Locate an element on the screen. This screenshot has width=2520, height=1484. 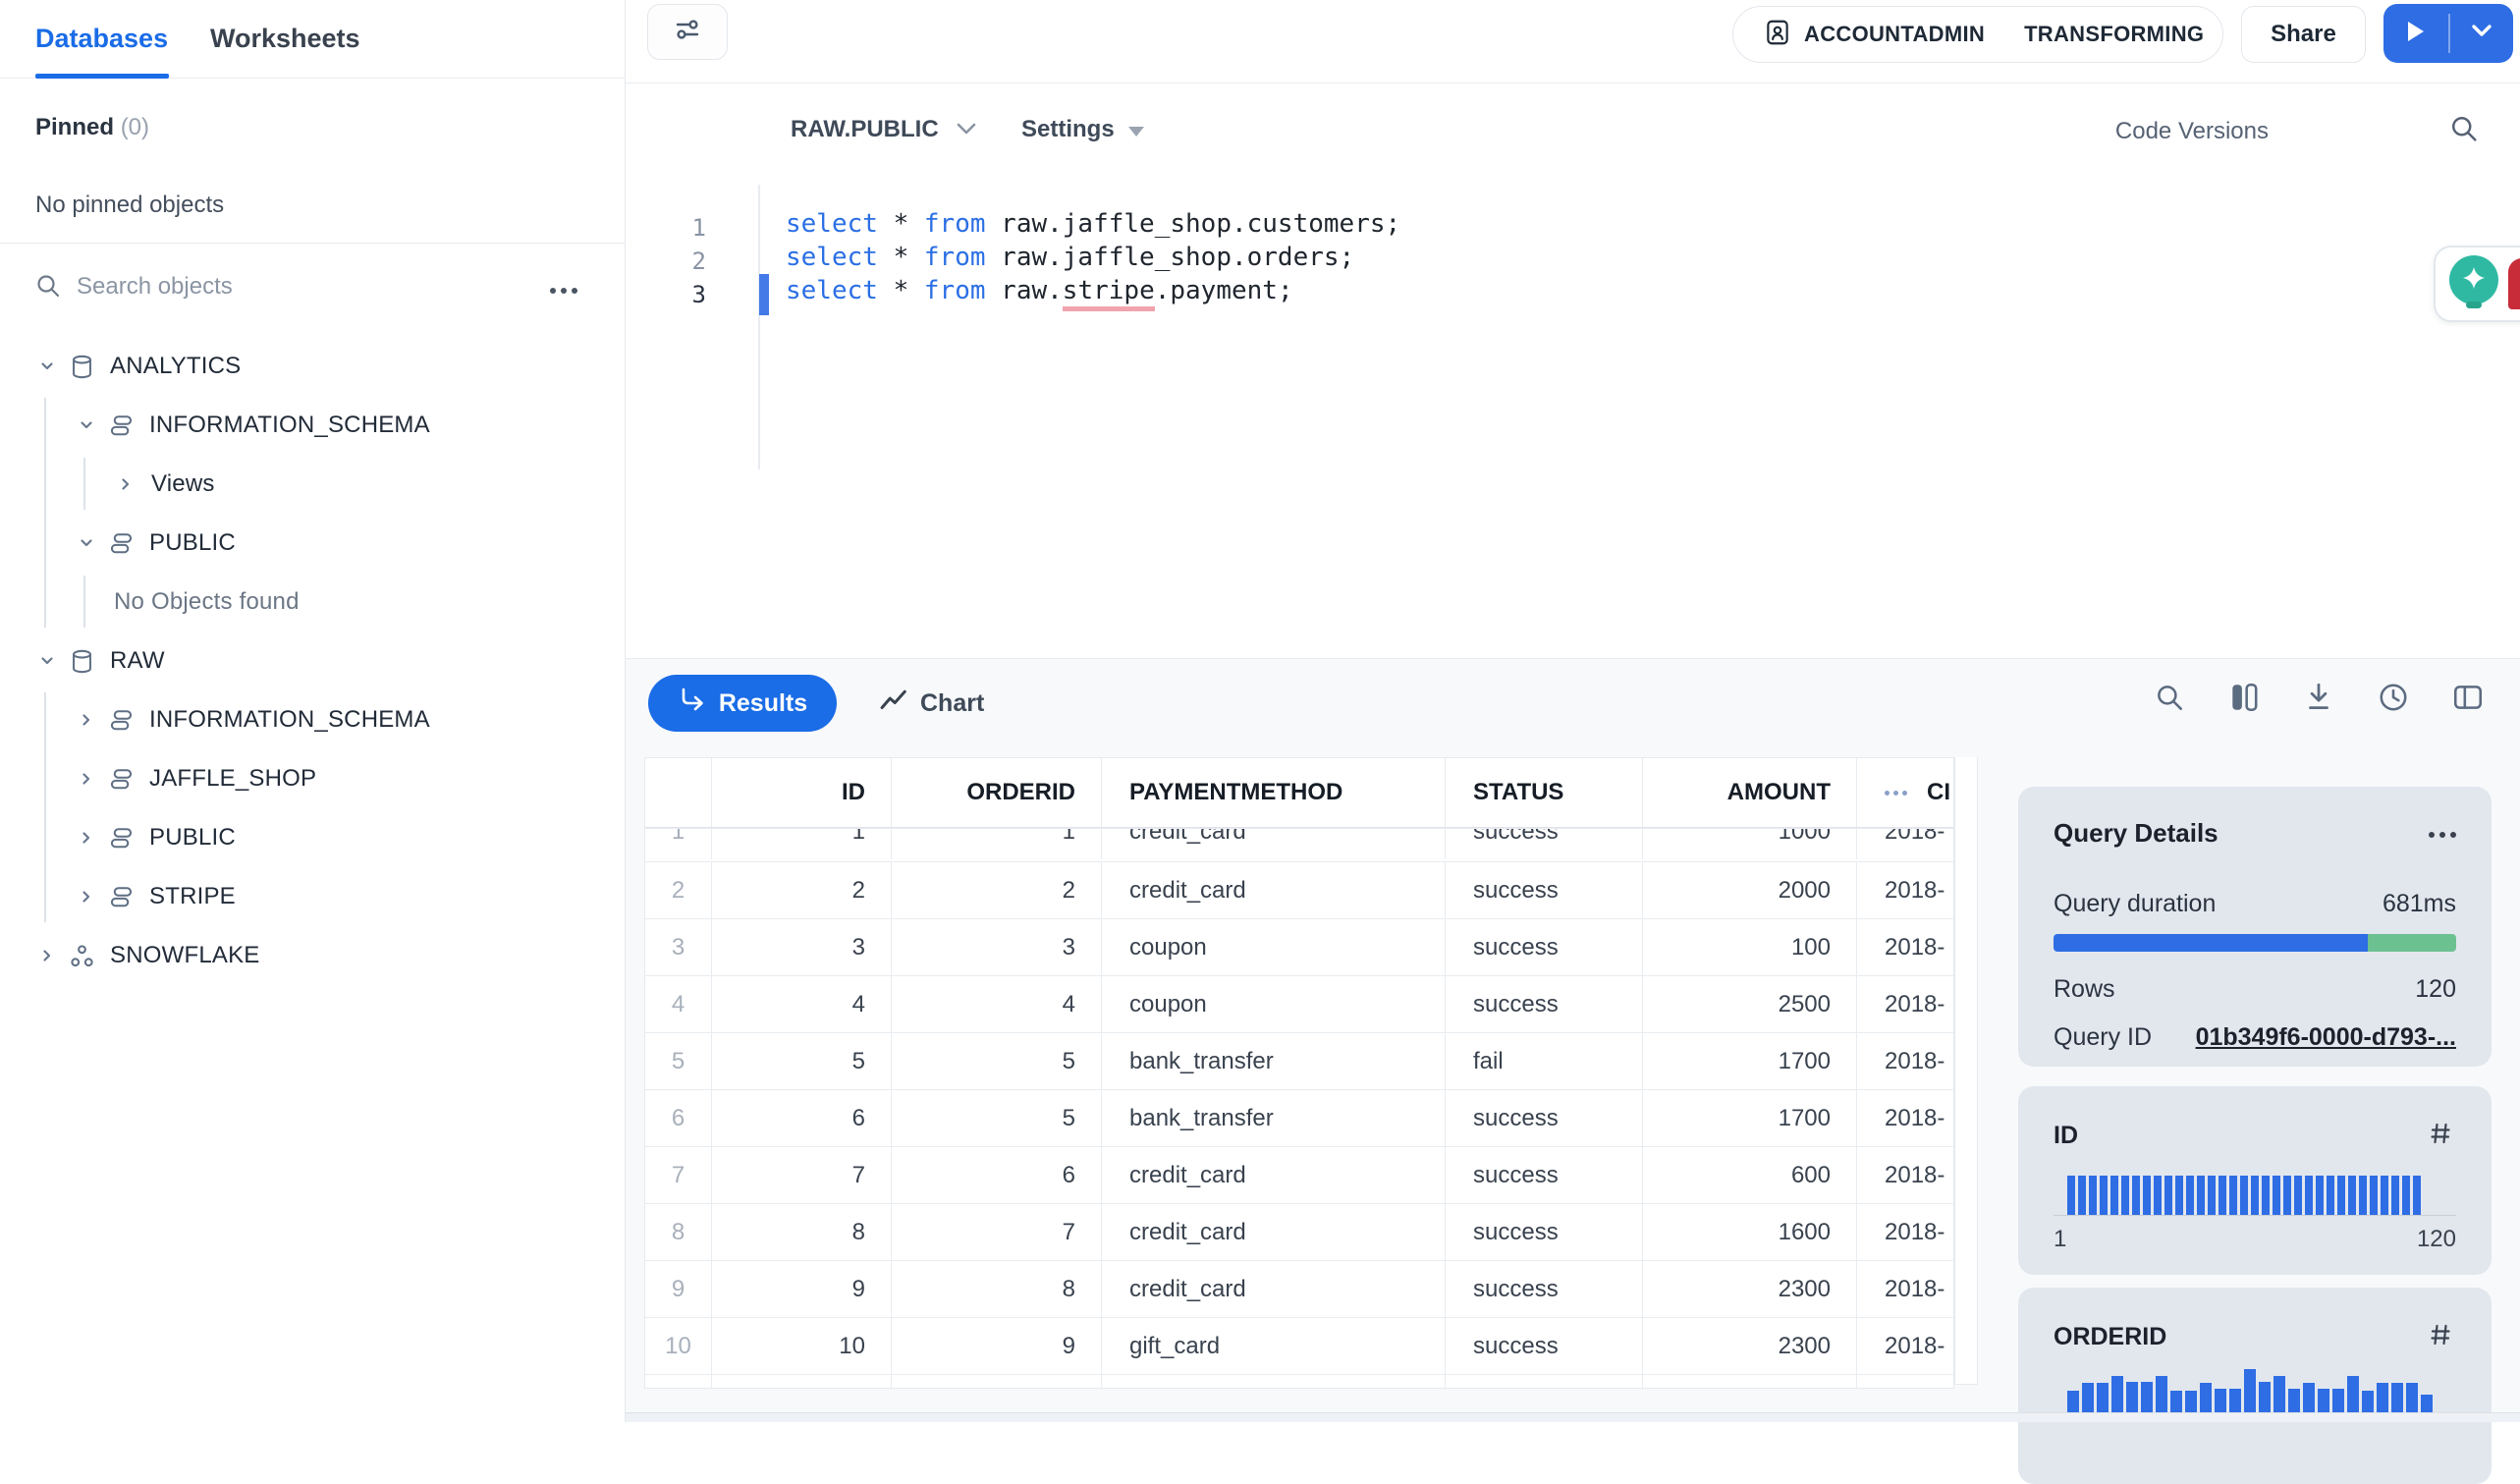
query-details-menu-icon is located at coordinates (2440, 834).